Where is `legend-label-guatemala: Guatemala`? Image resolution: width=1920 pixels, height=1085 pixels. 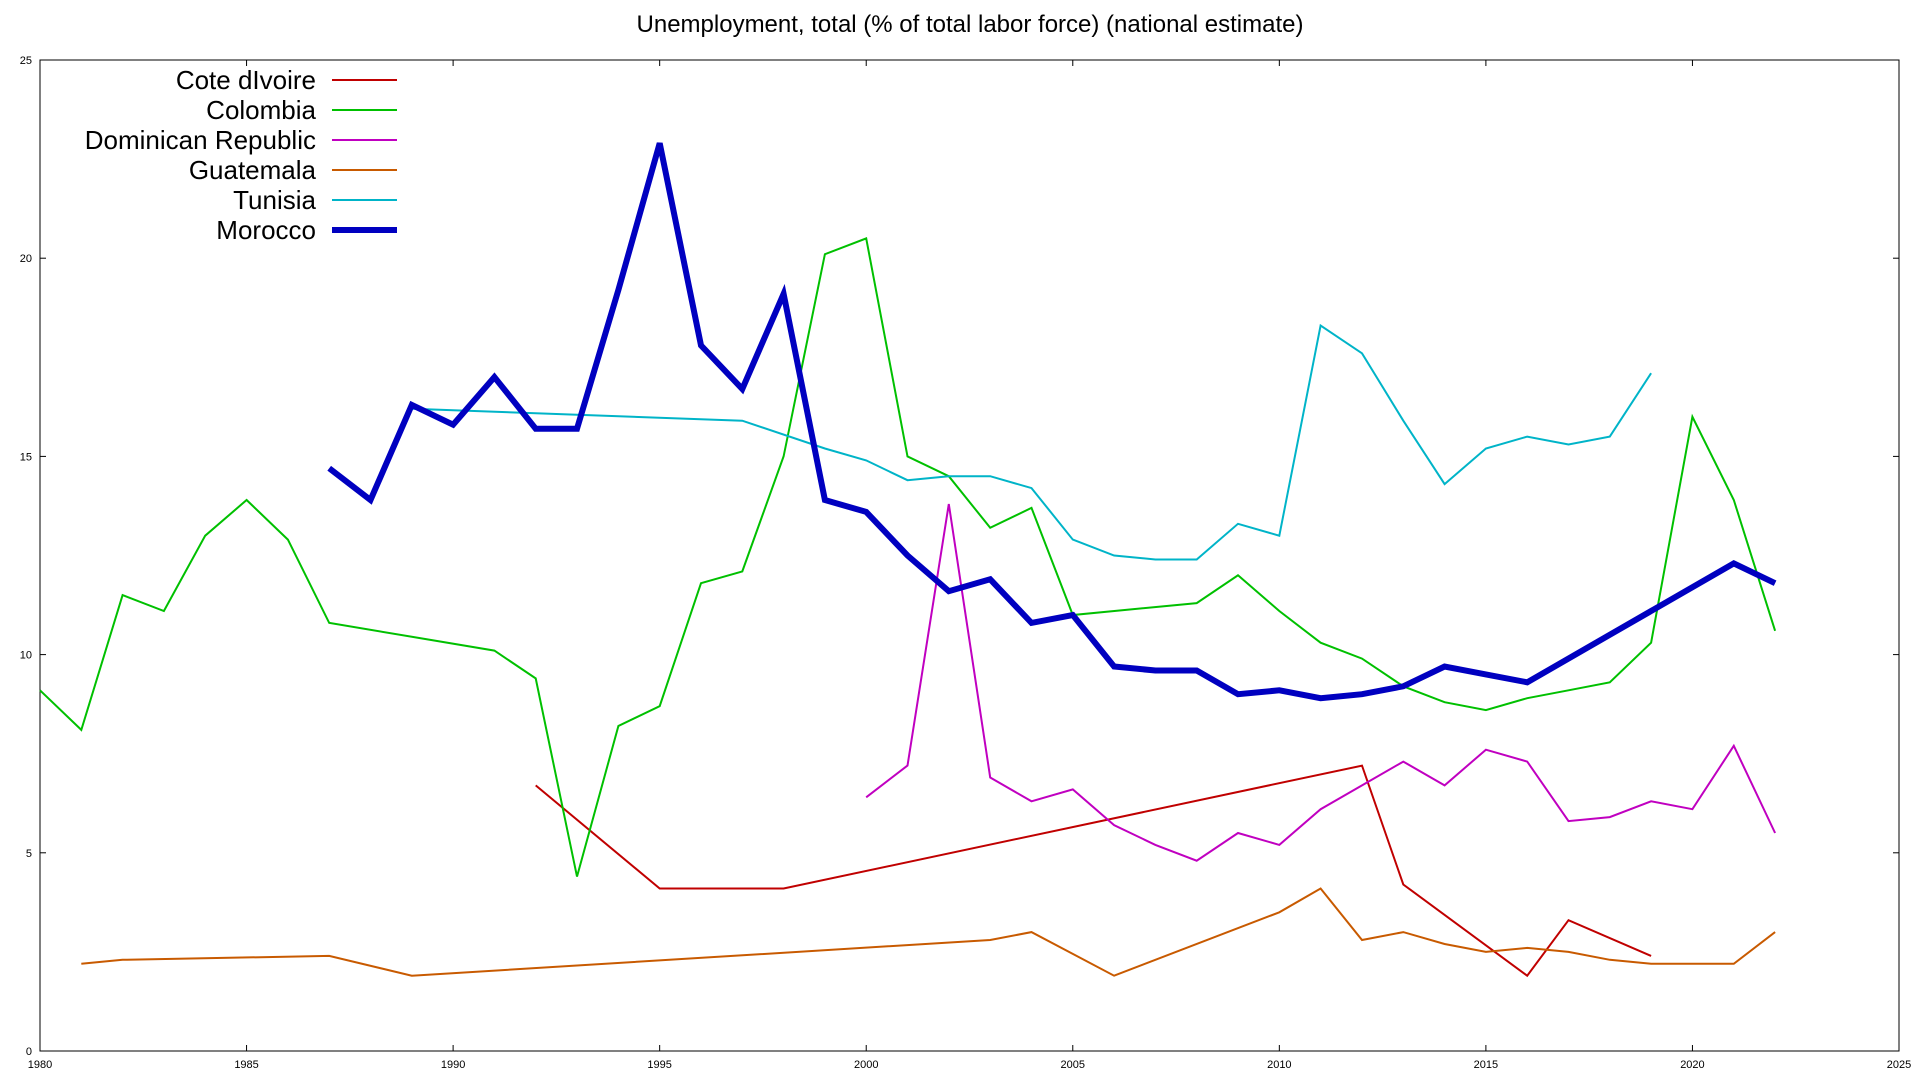 legend-label-guatemala: Guatemala is located at coordinates (253, 170).